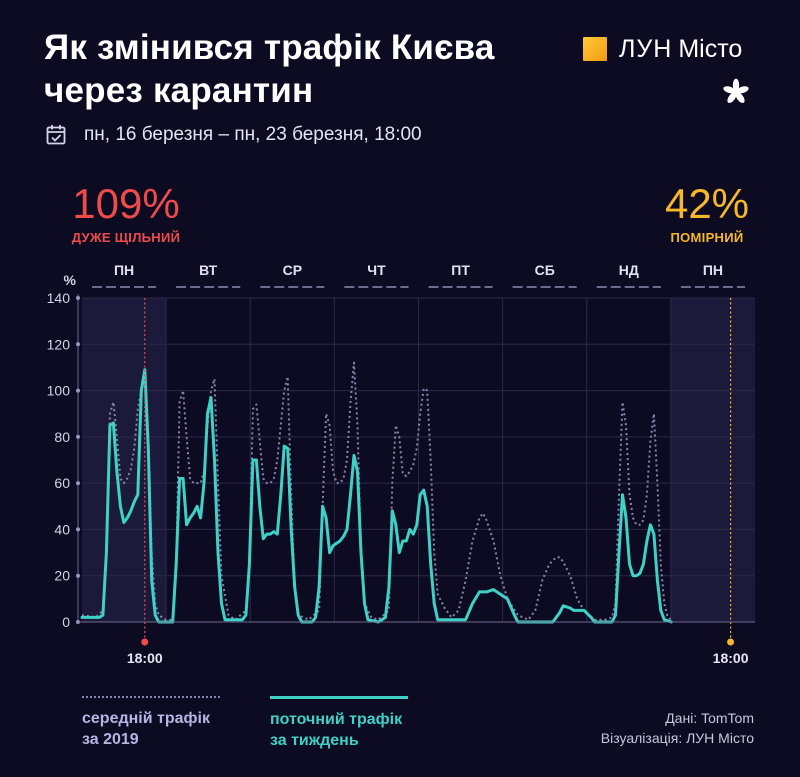  I want to click on y-tick-label-20: 20, so click(62, 576).